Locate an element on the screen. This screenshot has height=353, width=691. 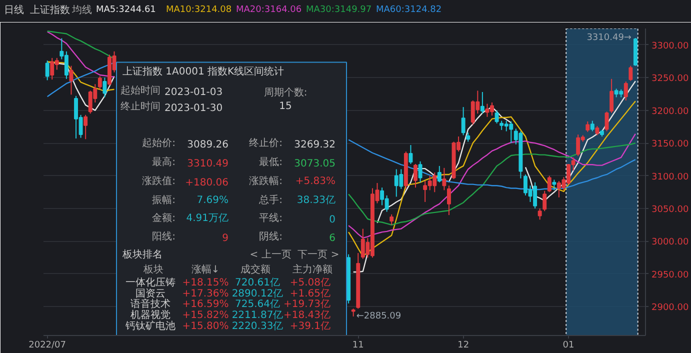
annotation: 板块排名 is located at coordinates (142, 254).